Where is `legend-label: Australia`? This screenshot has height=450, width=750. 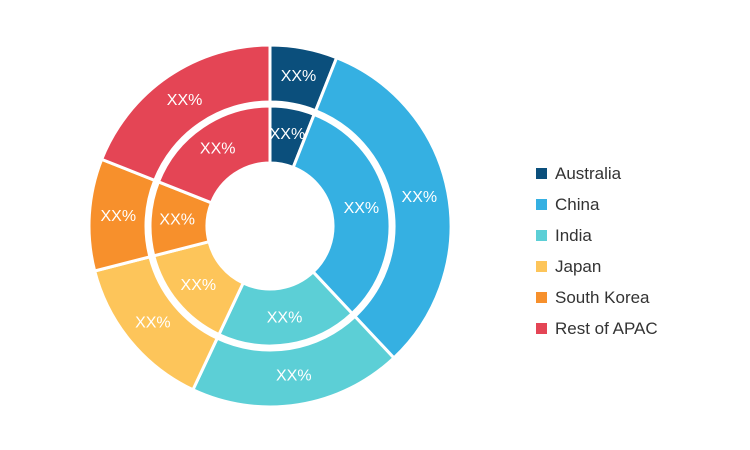
legend-label: Australia is located at coordinates (588, 173).